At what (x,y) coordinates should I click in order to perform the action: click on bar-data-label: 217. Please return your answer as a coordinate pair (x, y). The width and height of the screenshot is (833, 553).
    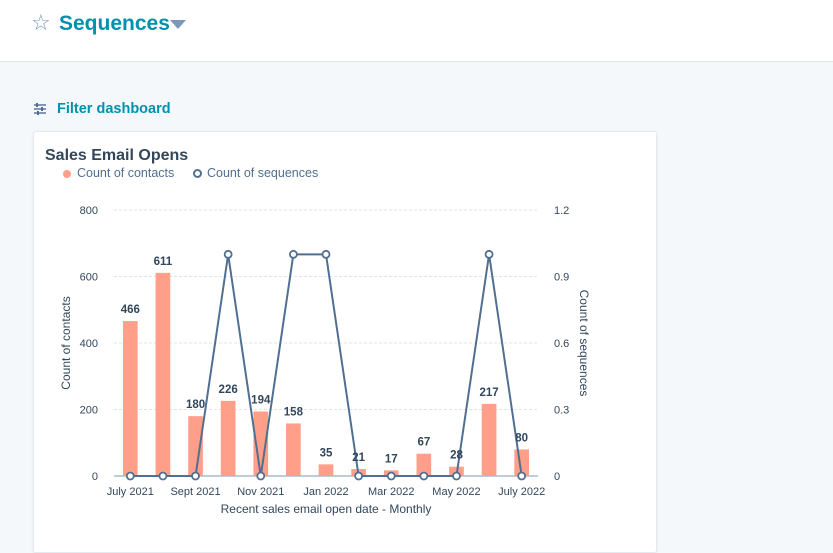
    Looking at the image, I should click on (488, 393).